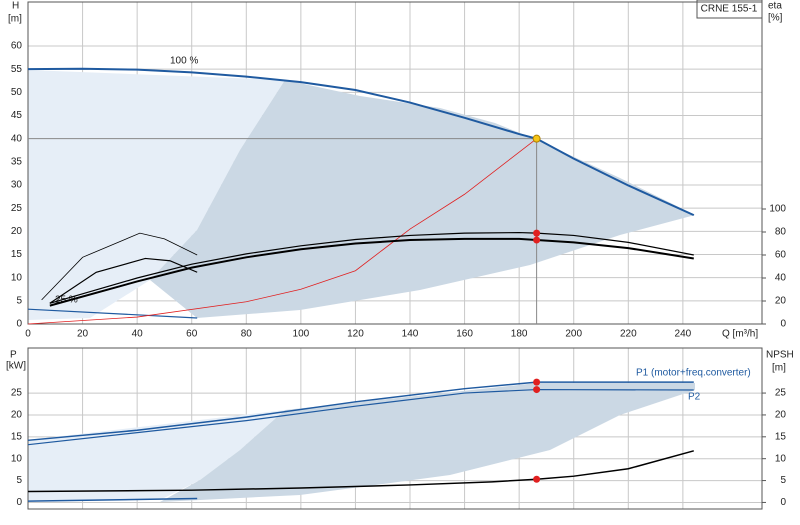  I want to click on y2-axis-label: eta, so click(775, 6).